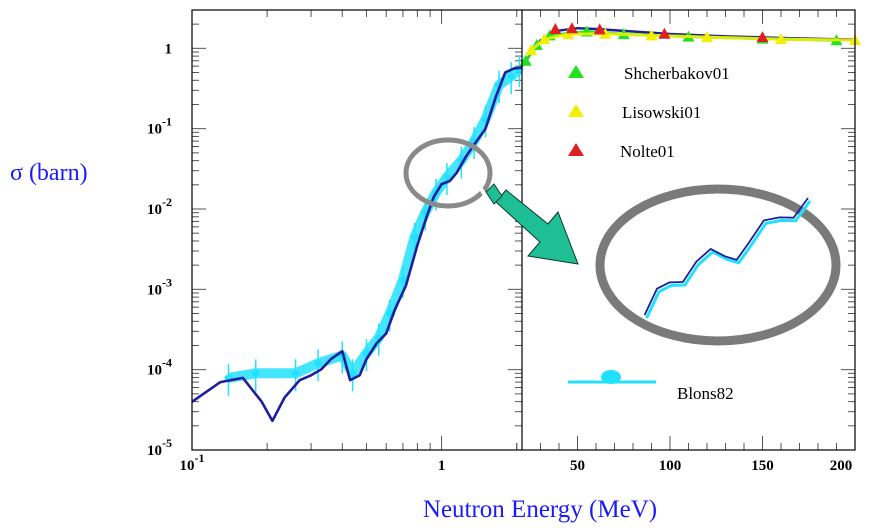  Describe the element at coordinates (494, 194) in the screenshot. I see `zoom-arrow-stub` at that location.